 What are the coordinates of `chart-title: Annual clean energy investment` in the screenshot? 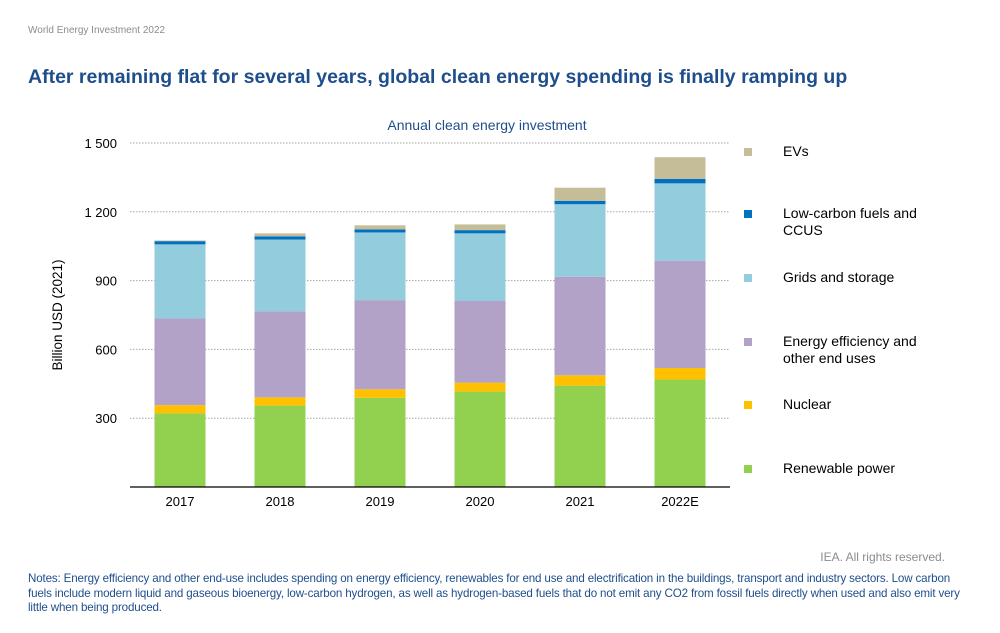 It's located at (486, 125).